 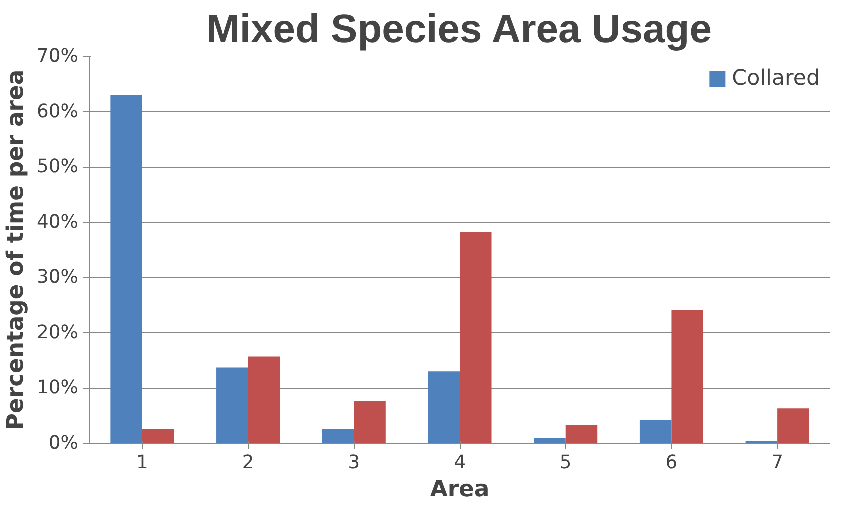 What do you see at coordinates (16, 250) in the screenshot?
I see `y-axis-title: Percentage of time per area` at bounding box center [16, 250].